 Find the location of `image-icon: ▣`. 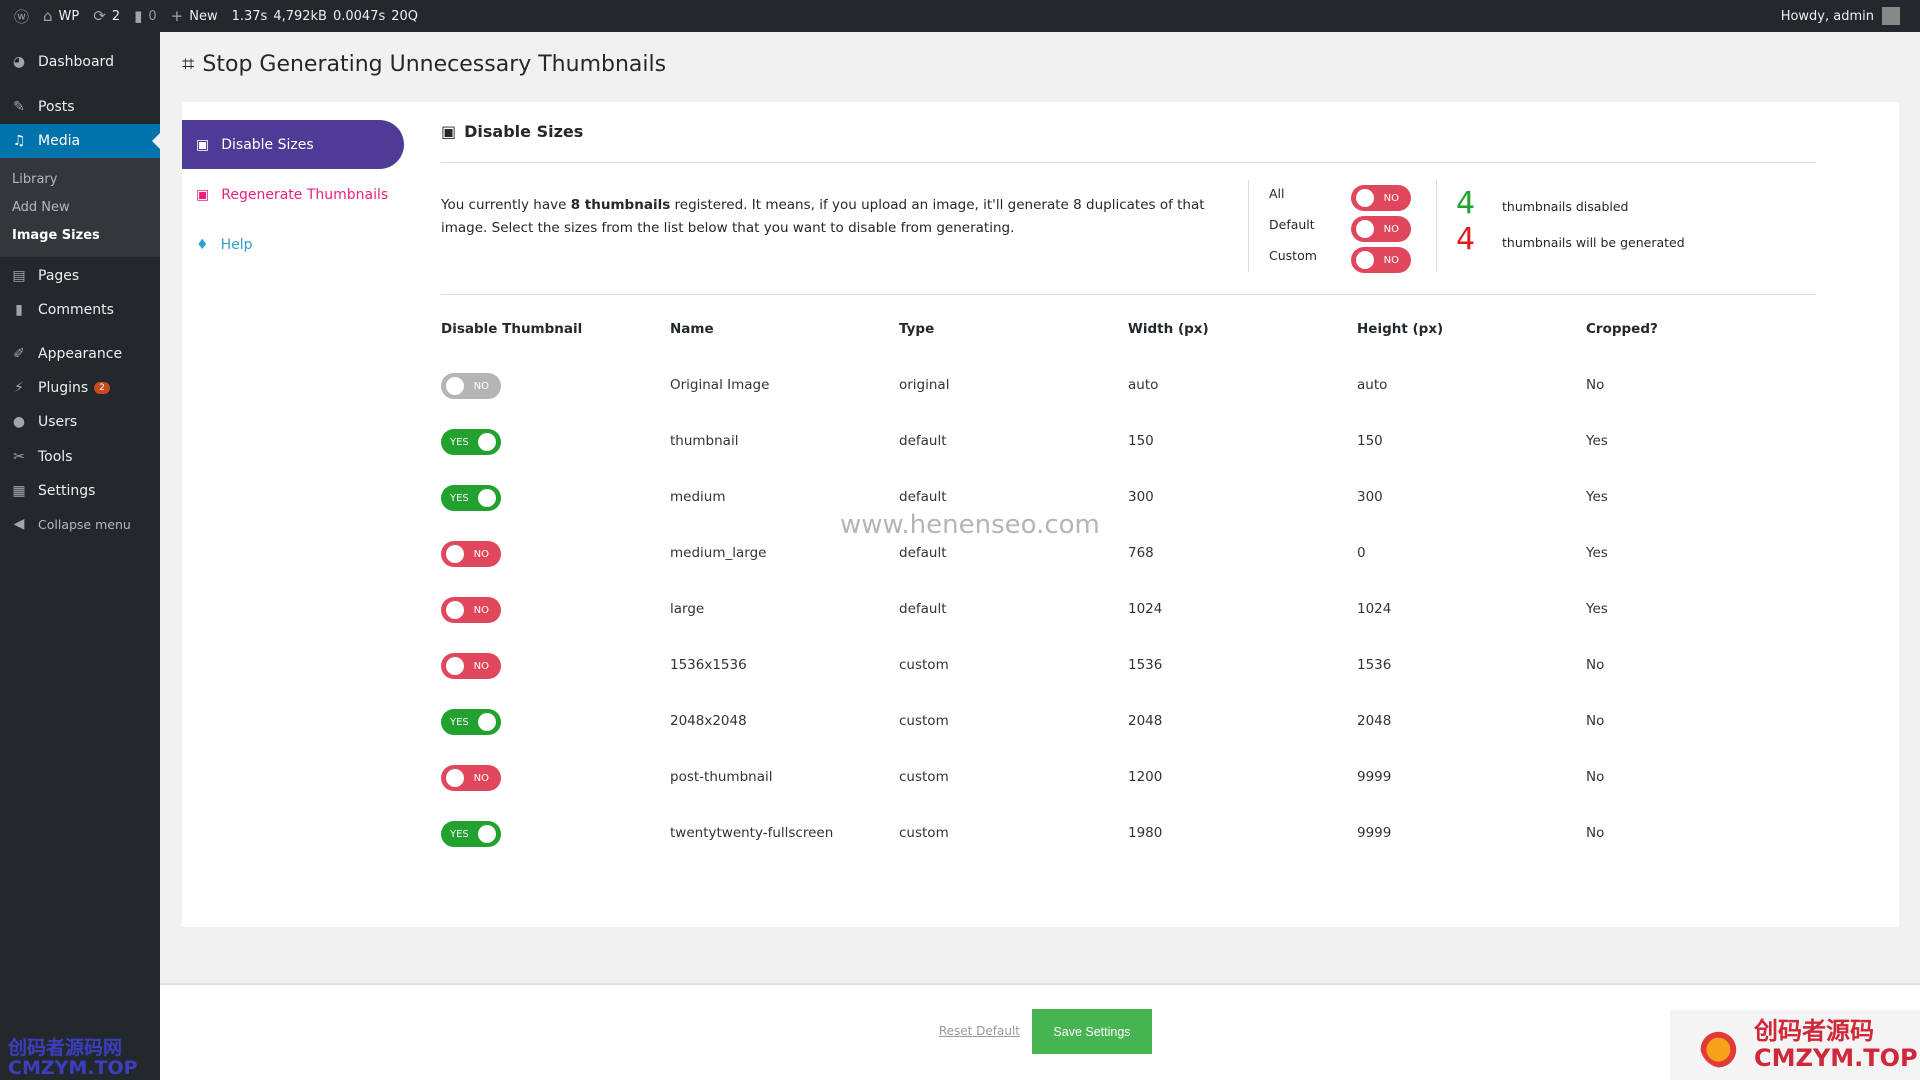

image-icon: ▣ is located at coordinates (203, 194).